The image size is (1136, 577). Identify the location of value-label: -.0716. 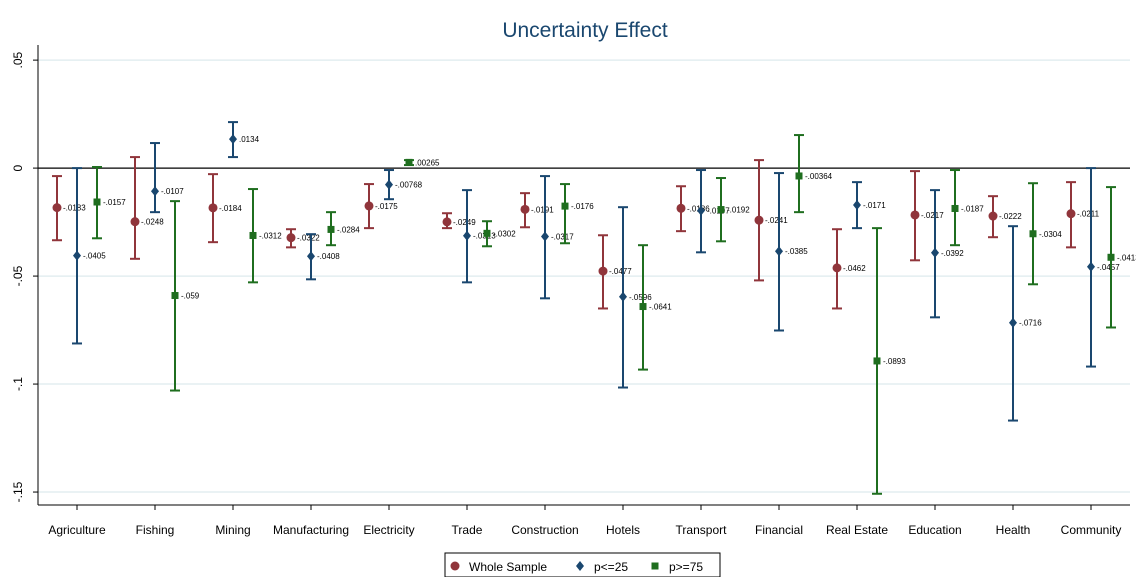
(1030, 323).